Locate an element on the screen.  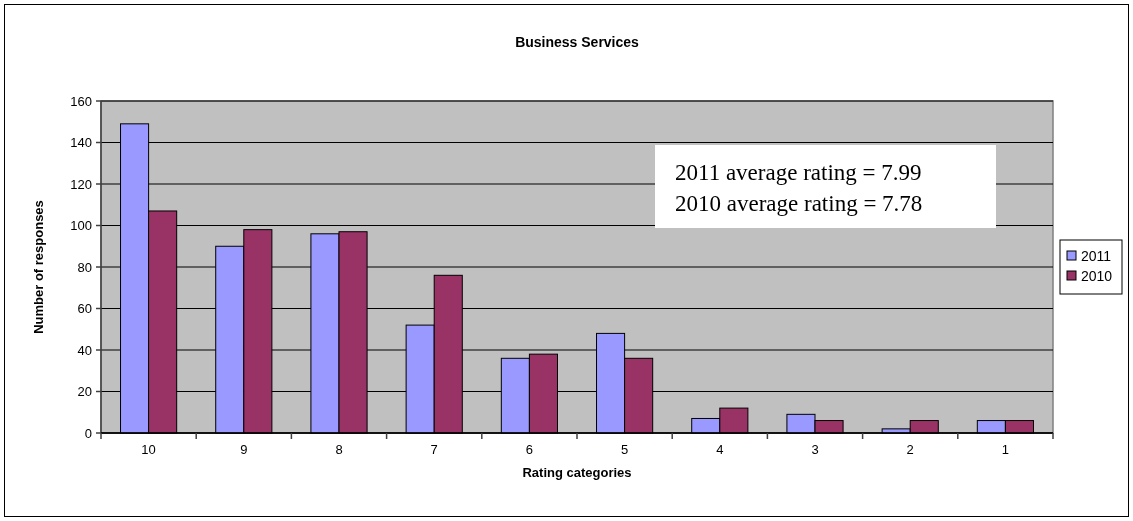
x-axis-title: Rating categories is located at coordinates (577, 472).